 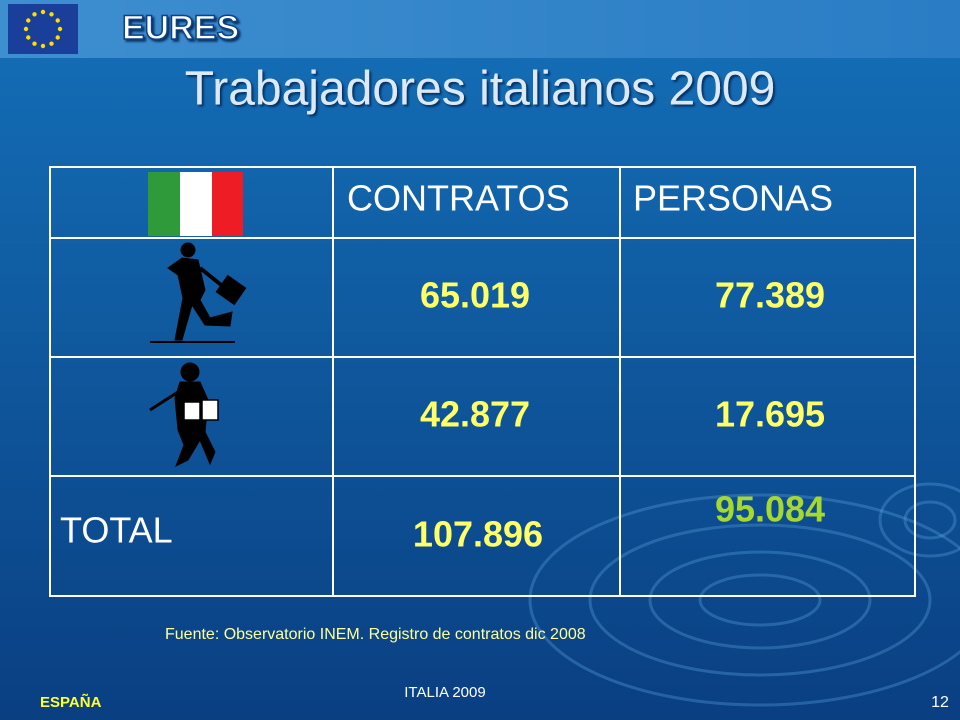 What do you see at coordinates (458, 198) in the screenshot?
I see `column-header: CONTRATOS` at bounding box center [458, 198].